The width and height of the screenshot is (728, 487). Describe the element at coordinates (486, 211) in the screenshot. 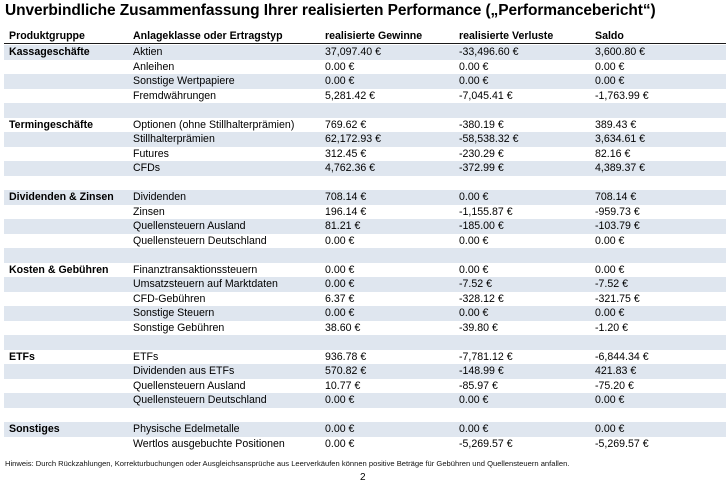

I see `row-loss: -1,155.87 €` at that location.